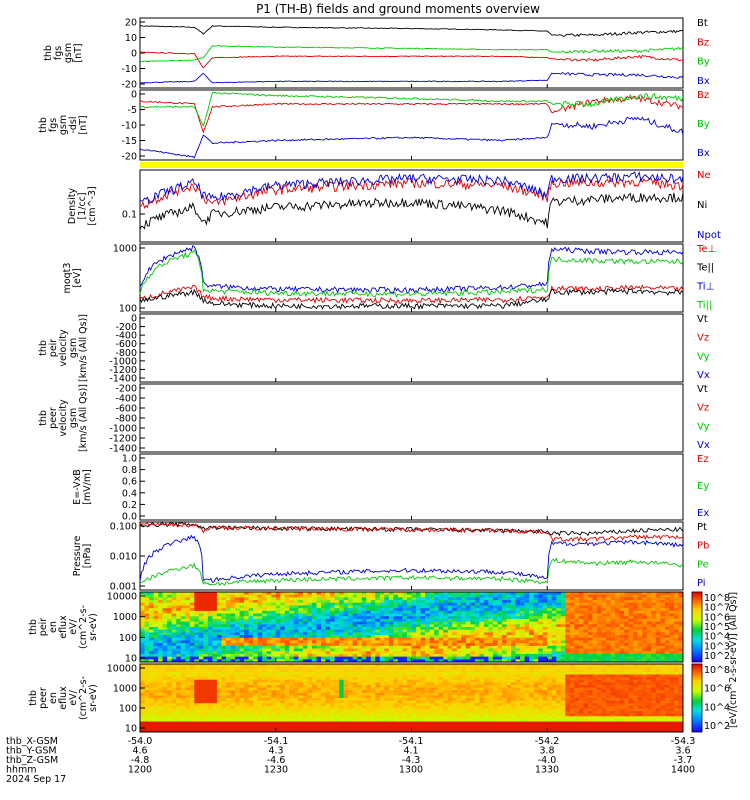 Image resolution: width=750 pixels, height=800 pixels. What do you see at coordinates (72, 206) in the screenshot?
I see `y-axis-label: Density` at bounding box center [72, 206].